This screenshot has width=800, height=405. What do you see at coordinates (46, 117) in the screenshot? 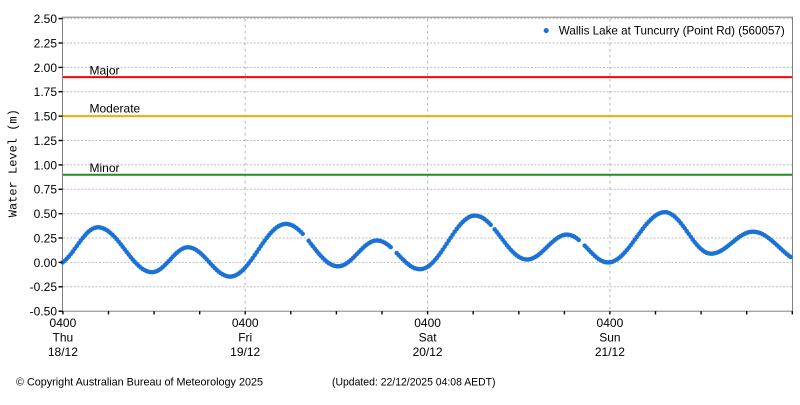
I see `svg-text: 1.50` at bounding box center [46, 117].